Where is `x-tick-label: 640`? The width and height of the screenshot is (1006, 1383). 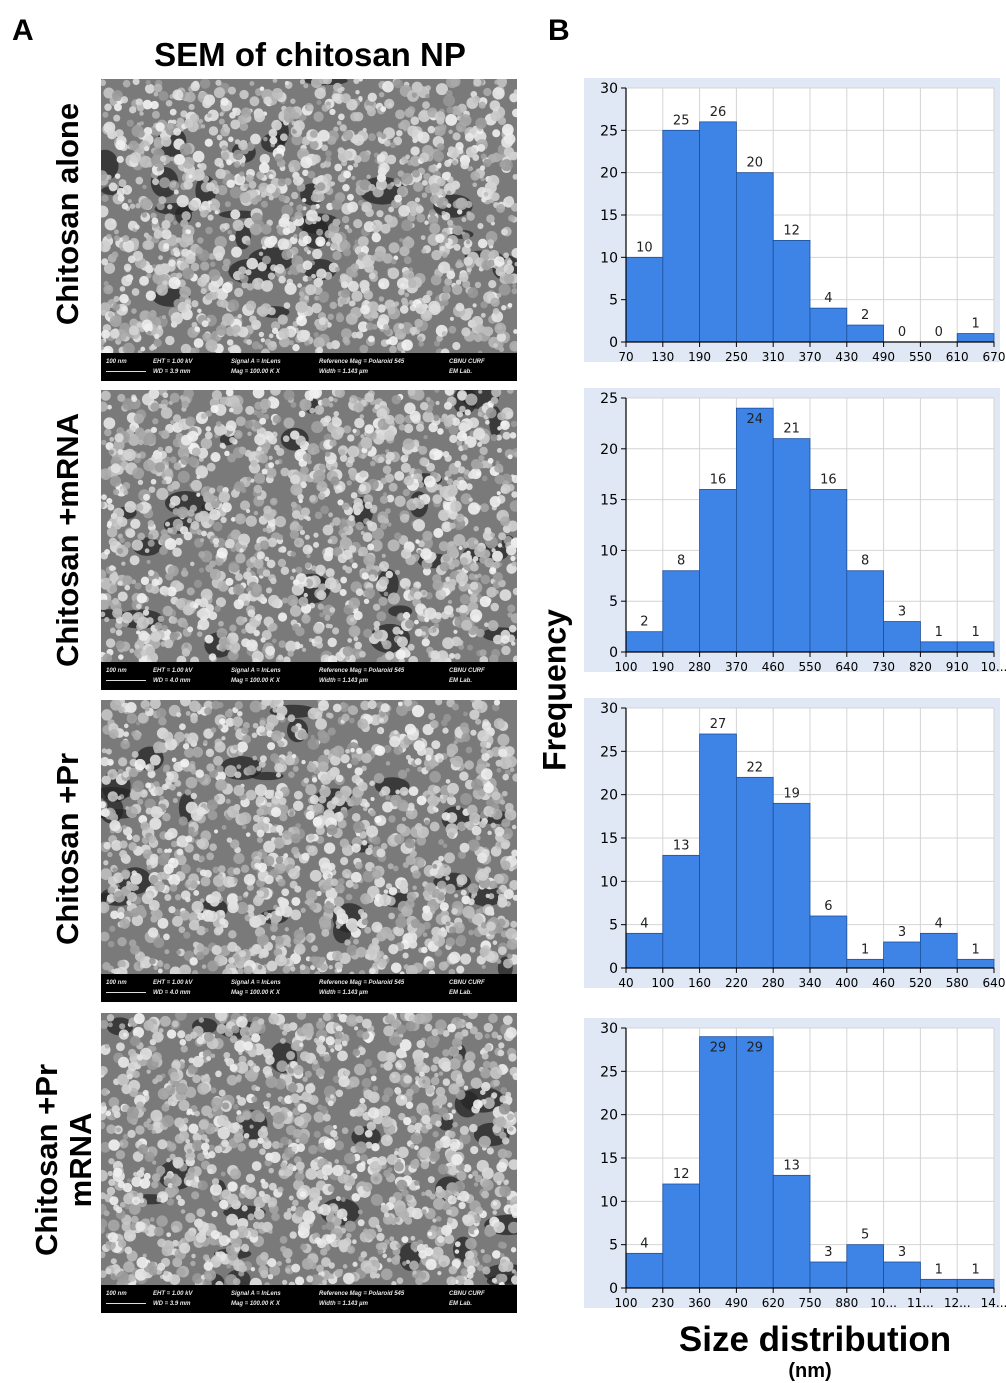
x-tick-label: 640 is located at coordinates (994, 983).